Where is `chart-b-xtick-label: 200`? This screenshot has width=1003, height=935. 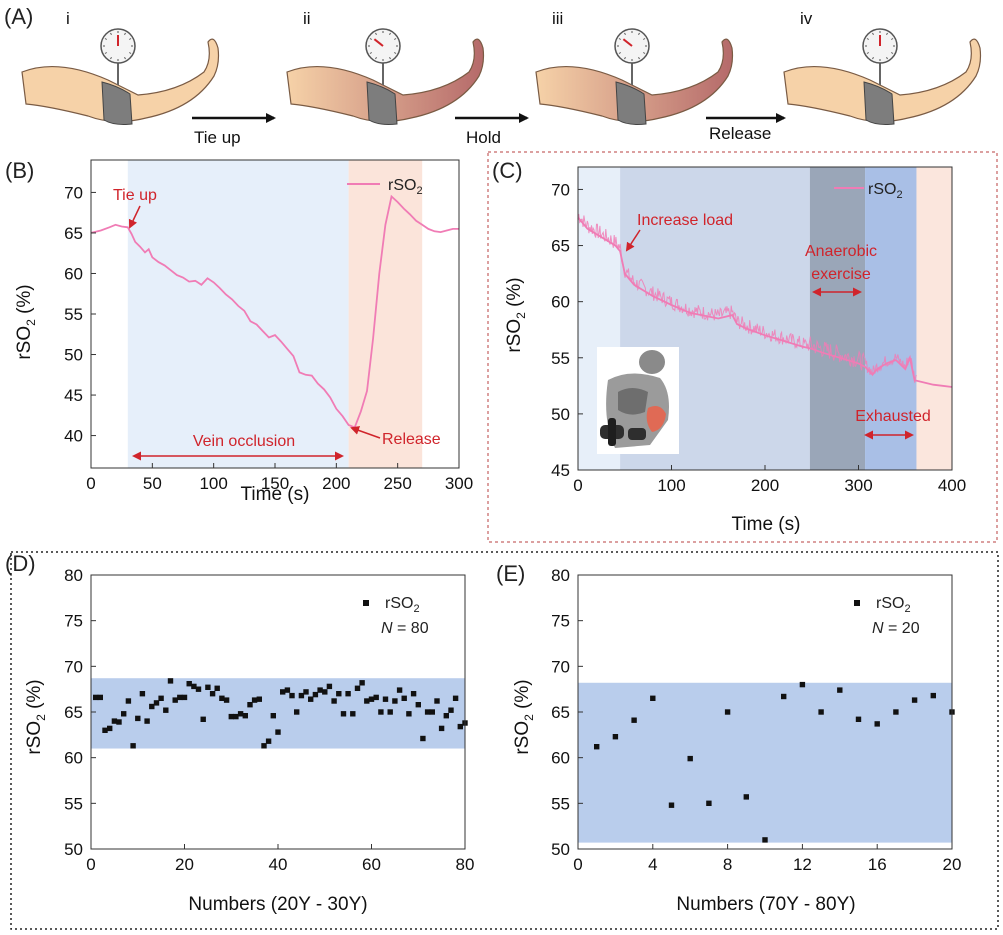
chart-b-xtick-label: 200 is located at coordinates (336, 483).